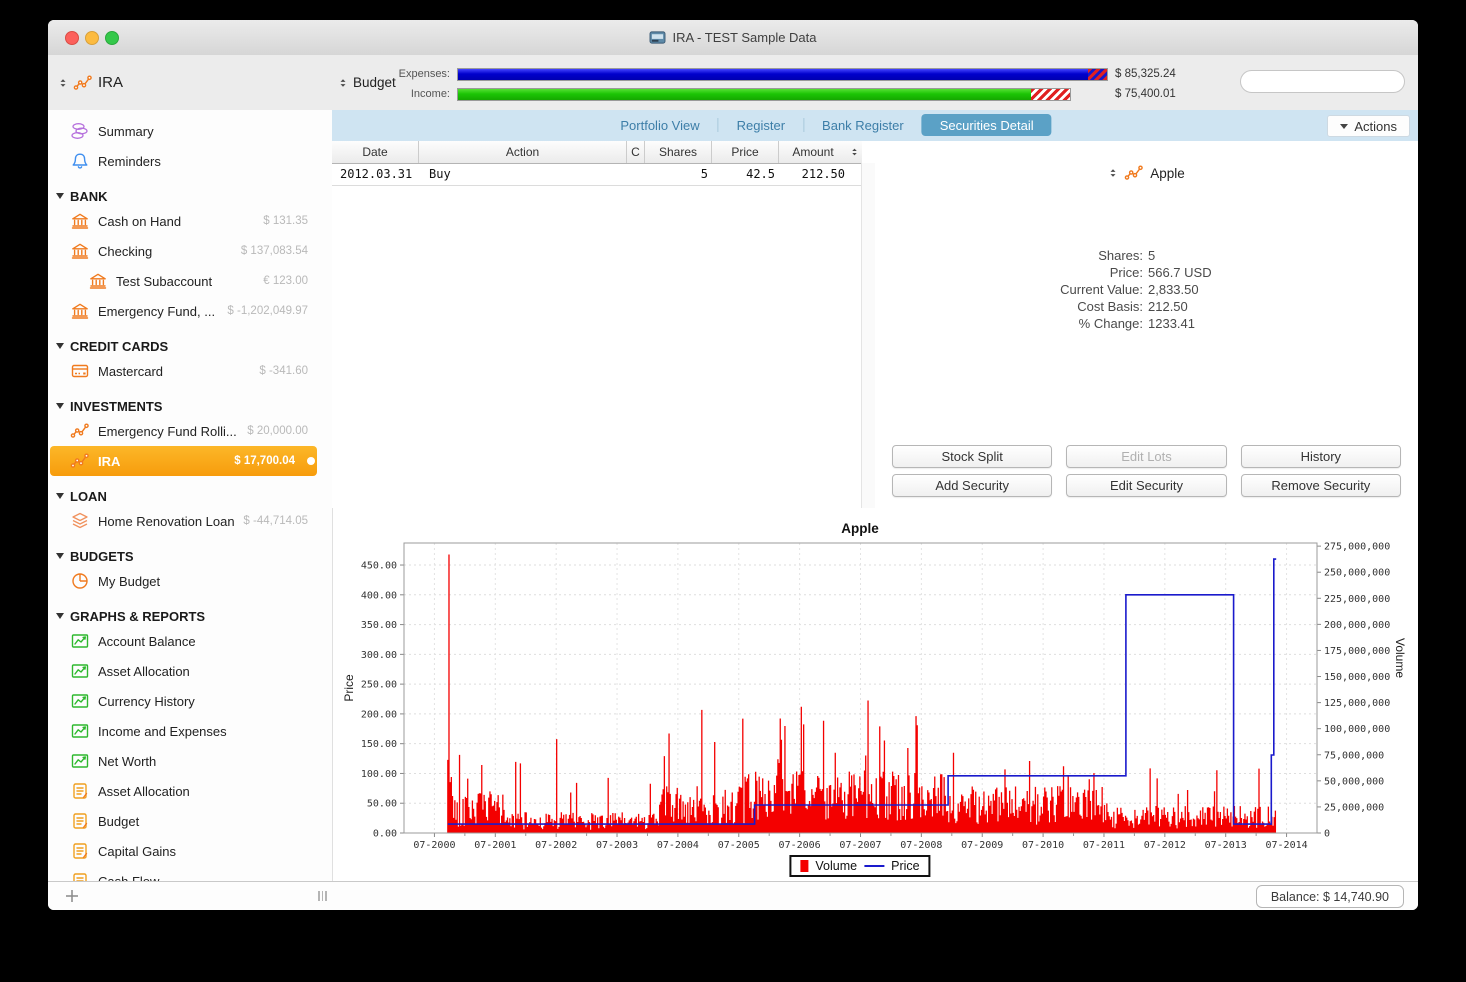  What do you see at coordinates (430, 94) in the screenshot?
I see `income-label: Income:` at bounding box center [430, 94].